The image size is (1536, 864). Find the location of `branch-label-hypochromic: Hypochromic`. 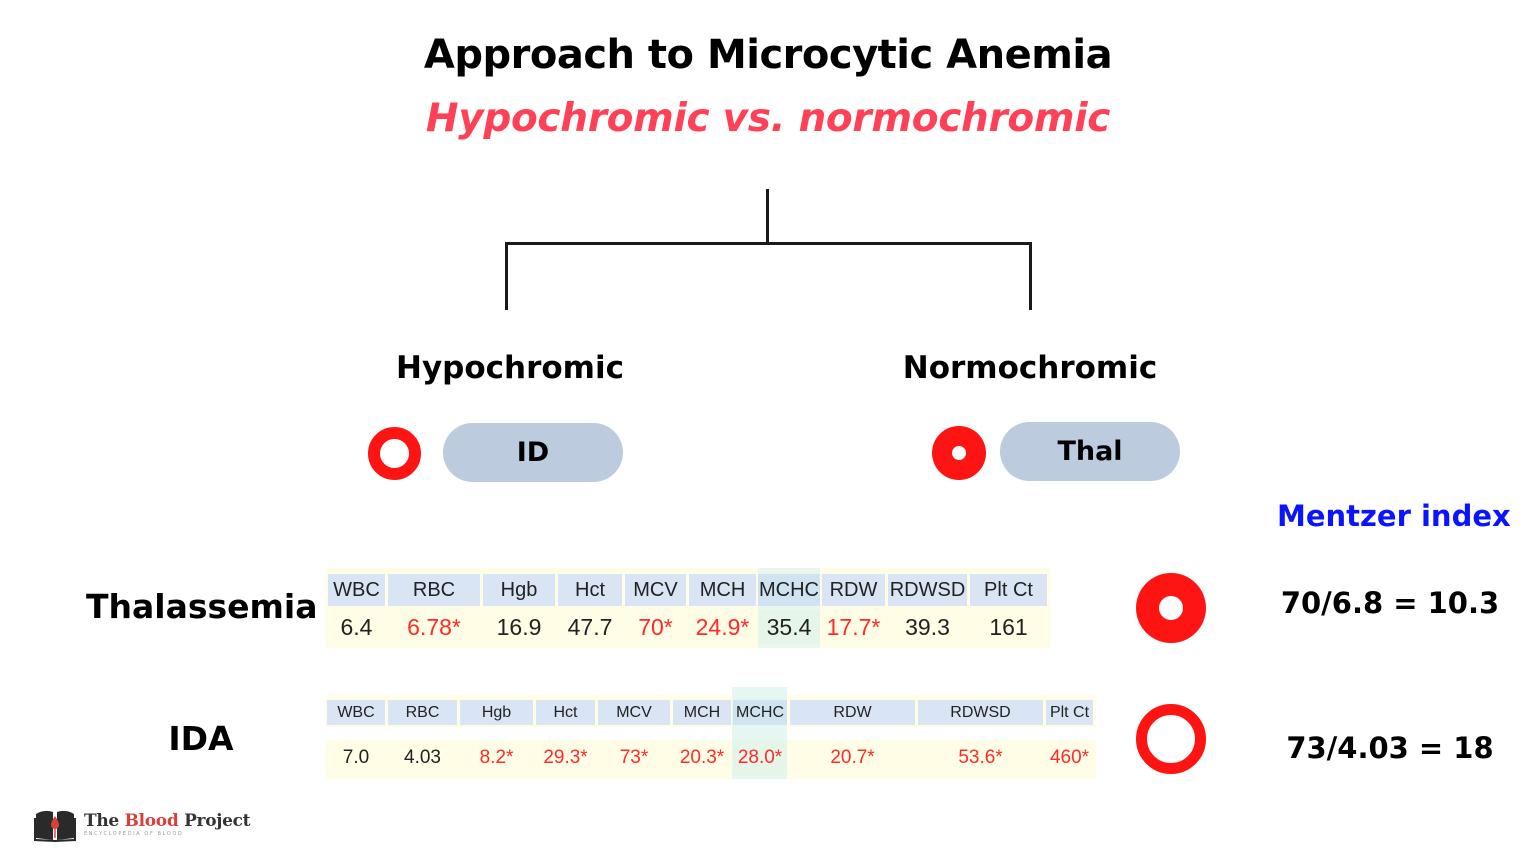

branch-label-hypochromic: Hypochromic is located at coordinates (510, 368).